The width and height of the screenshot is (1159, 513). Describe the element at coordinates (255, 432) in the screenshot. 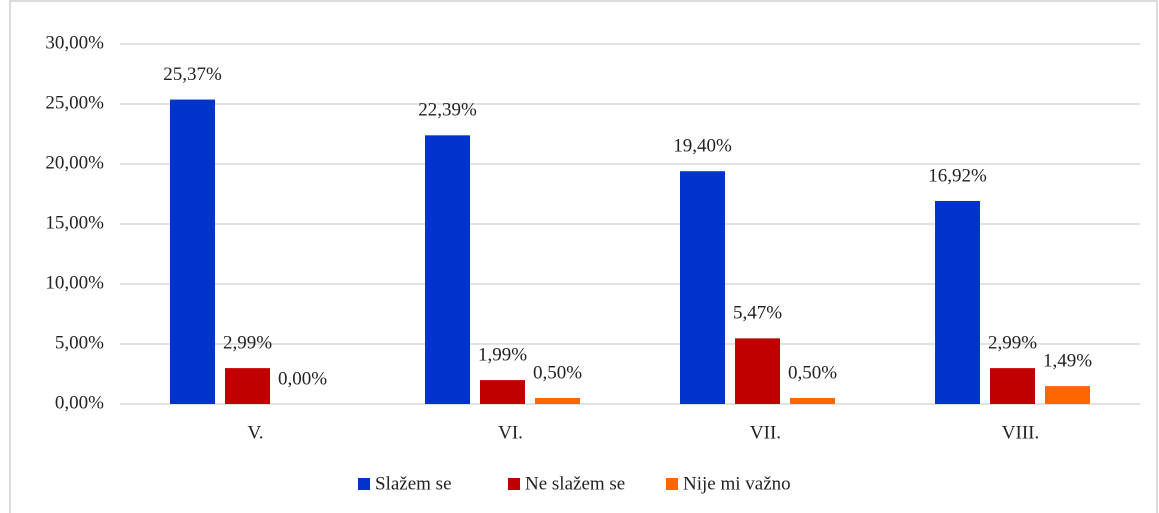

I see `x-tick-label: V.` at that location.